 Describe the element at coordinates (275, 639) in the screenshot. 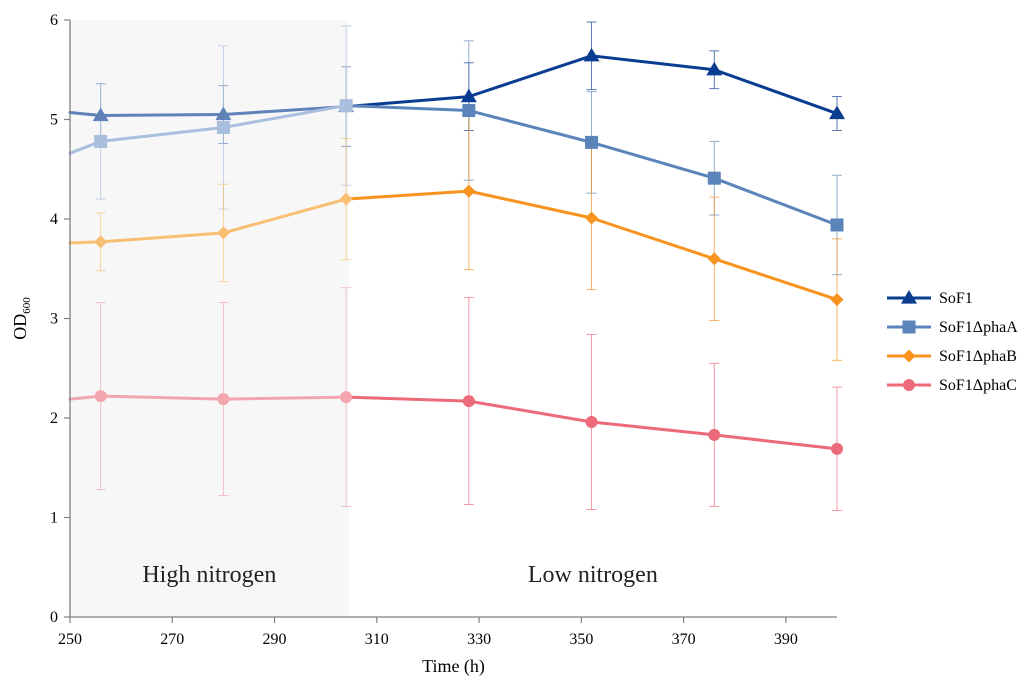

I see `x-tick-label: 290` at that location.